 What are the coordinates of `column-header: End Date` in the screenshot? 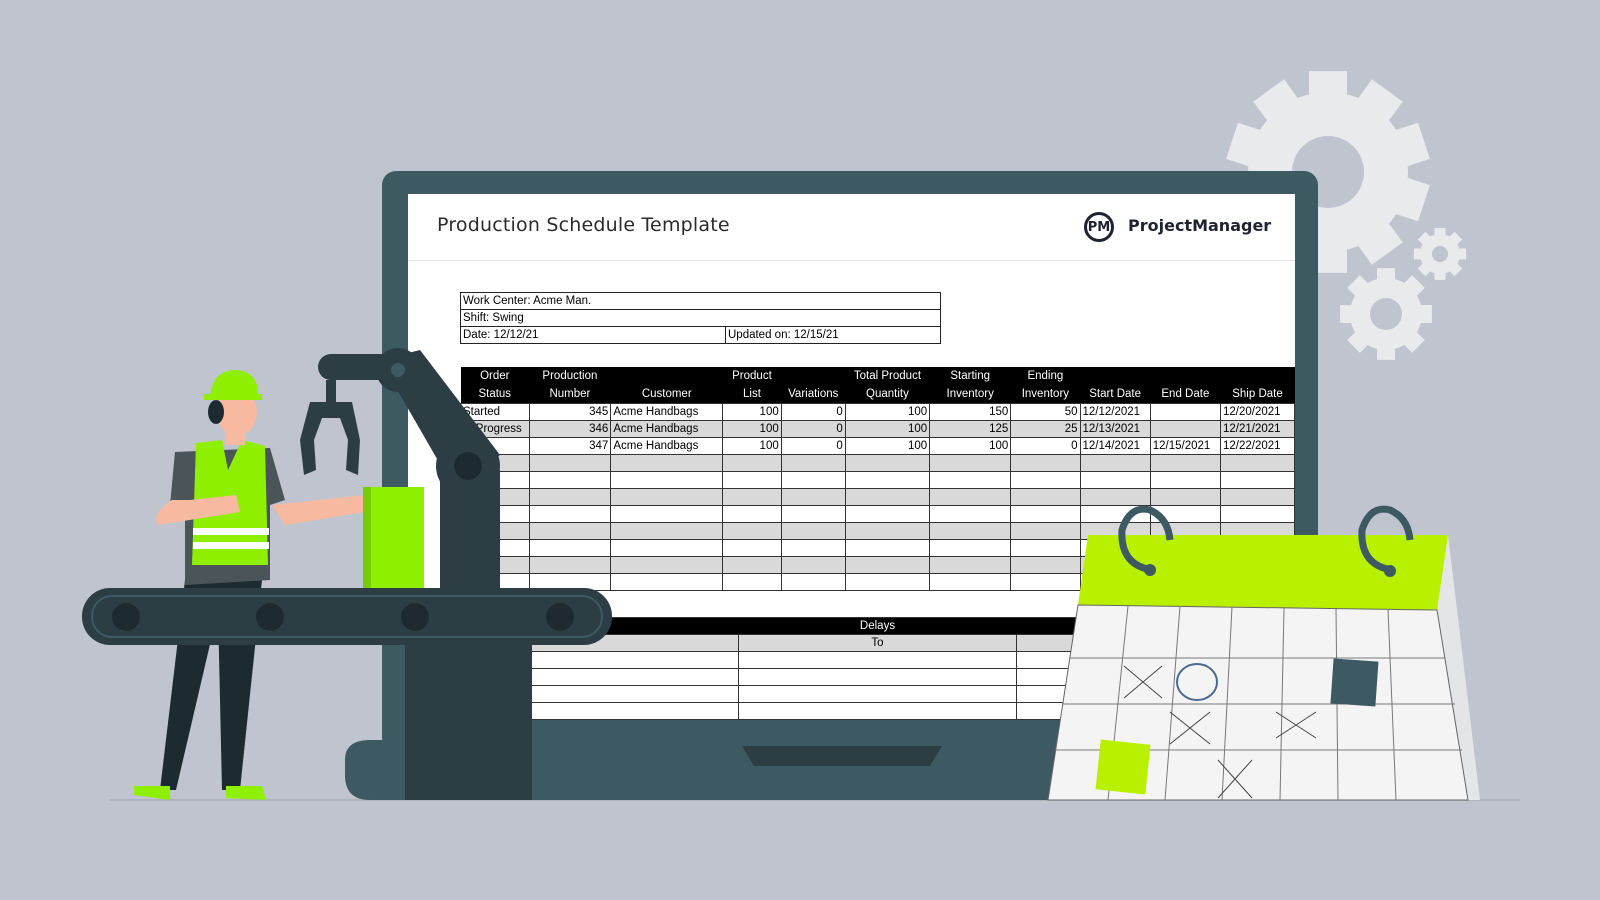 It's located at (1185, 385).